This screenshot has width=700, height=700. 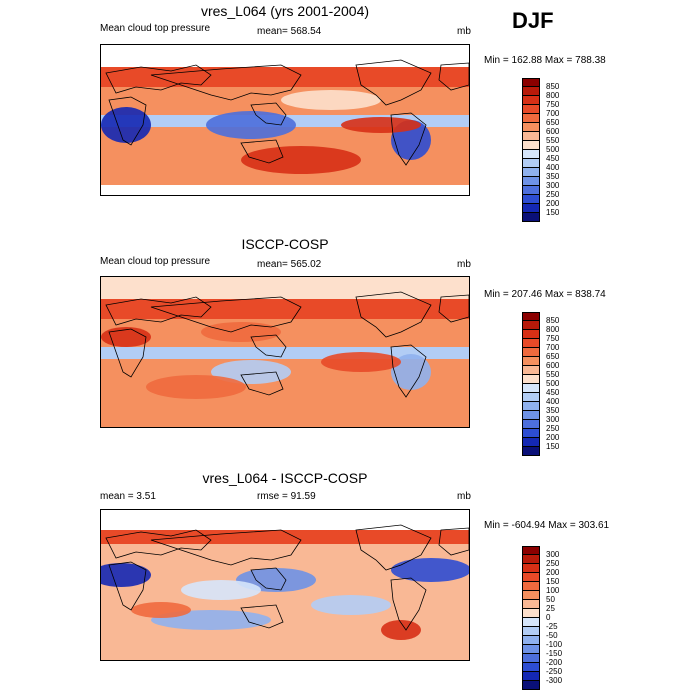 What do you see at coordinates (533, 20) in the screenshot?
I see `season-label: DJF` at bounding box center [533, 20].